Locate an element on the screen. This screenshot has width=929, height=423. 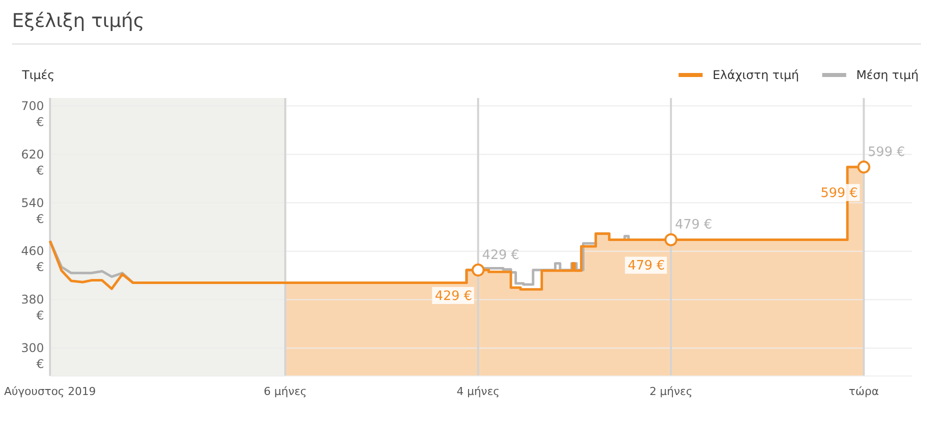
x-tick-label: τώρα is located at coordinates (863, 391).